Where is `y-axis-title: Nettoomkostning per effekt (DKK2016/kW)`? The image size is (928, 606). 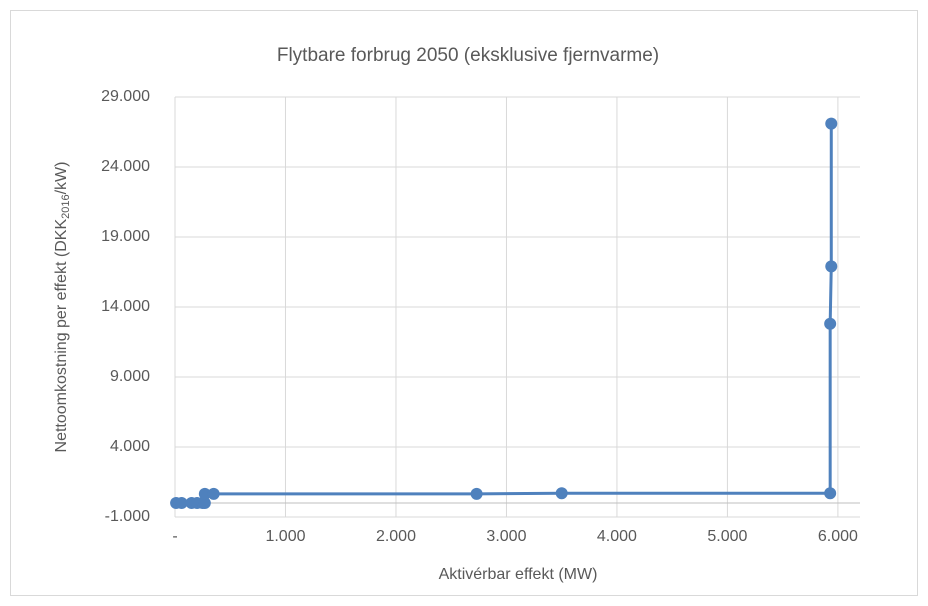
y-axis-title: Nettoomkostning per effekt (DKK2016/kW) is located at coordinates (62, 307).